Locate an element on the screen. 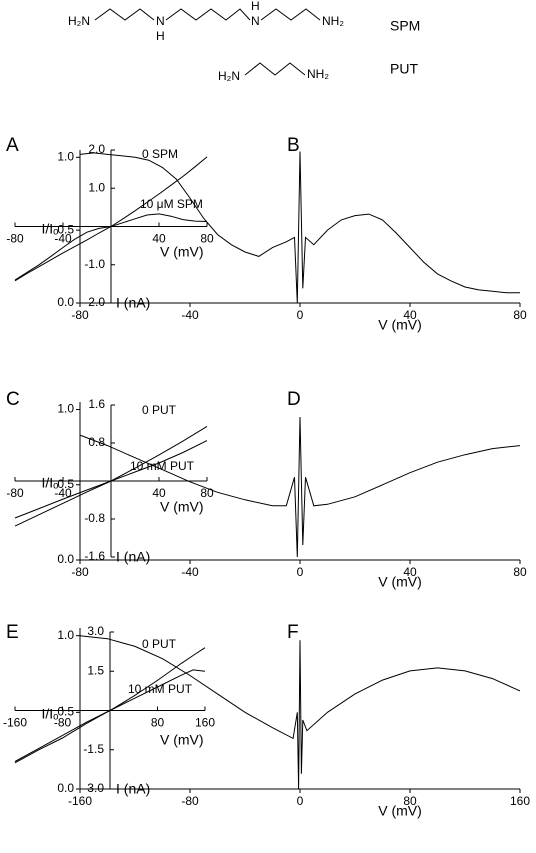  trace-label: 0 SPM is located at coordinates (160, 154).